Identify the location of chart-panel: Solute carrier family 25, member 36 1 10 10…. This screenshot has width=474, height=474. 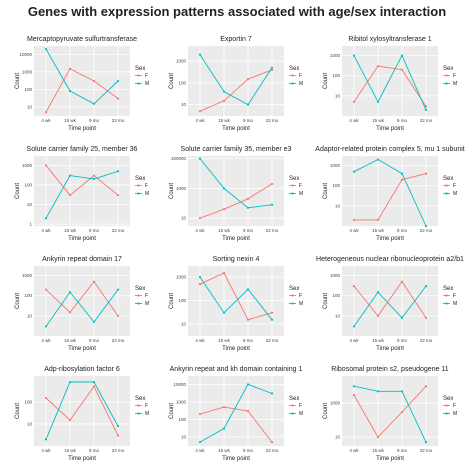
(82, 194).